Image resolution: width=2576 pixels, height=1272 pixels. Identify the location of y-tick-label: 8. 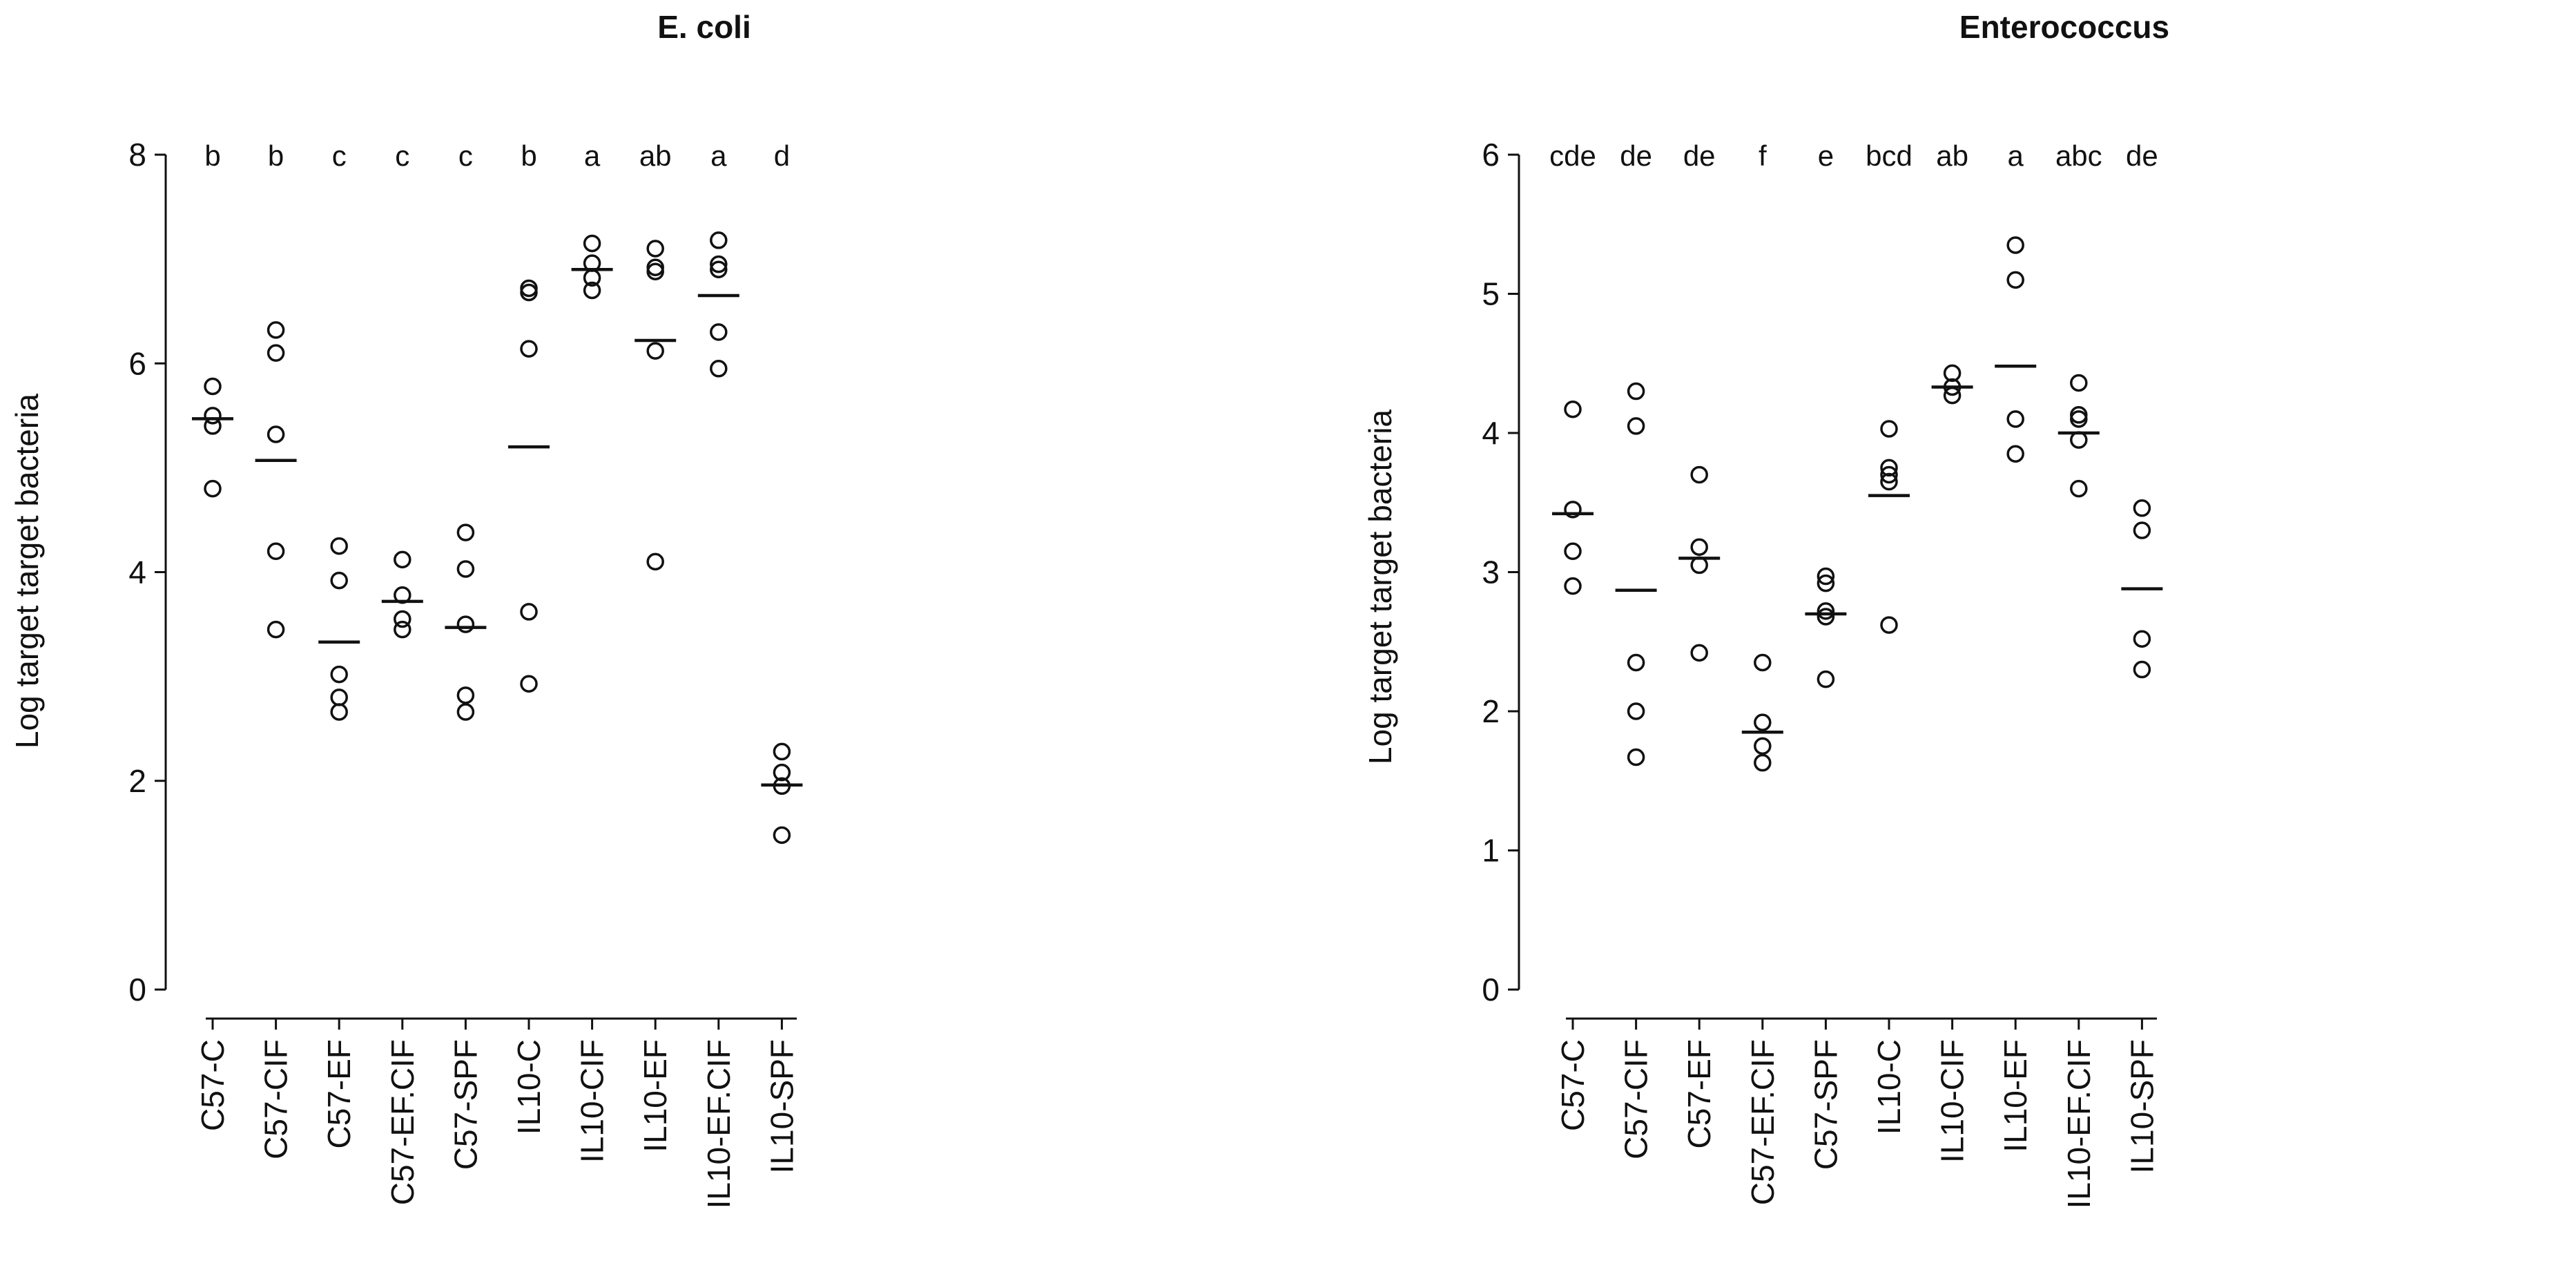
(137, 155).